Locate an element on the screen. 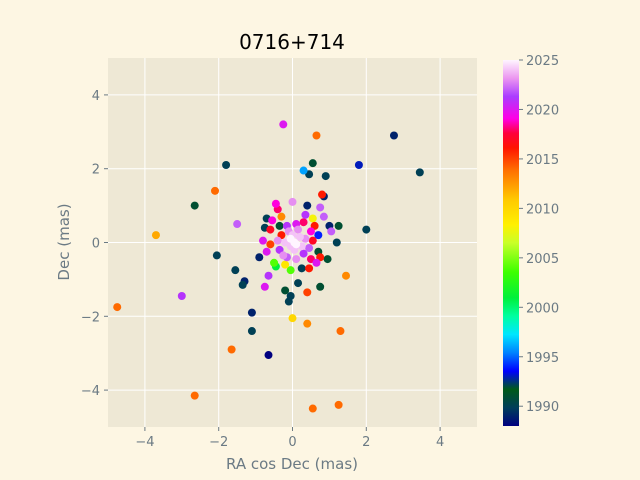 The width and height of the screenshot is (640, 480). colorbar-tick-label-1: 1995 is located at coordinates (542, 358).